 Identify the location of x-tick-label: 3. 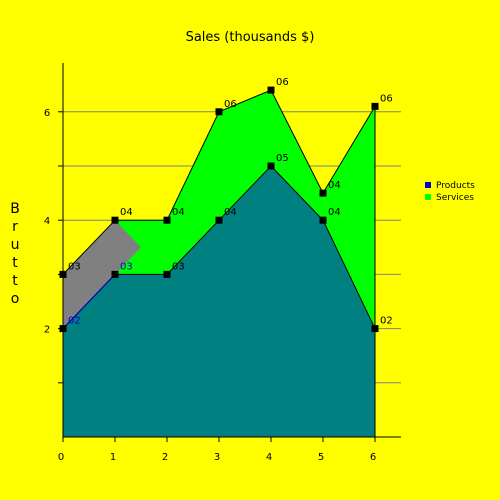
(217, 457).